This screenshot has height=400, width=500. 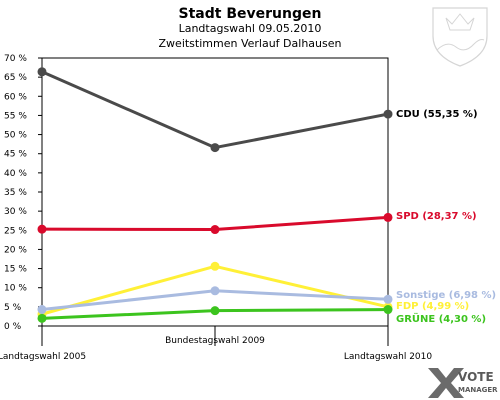 What do you see at coordinates (215, 341) in the screenshot?
I see `x-tick-label: Bundestagswahl 2009` at bounding box center [215, 341].